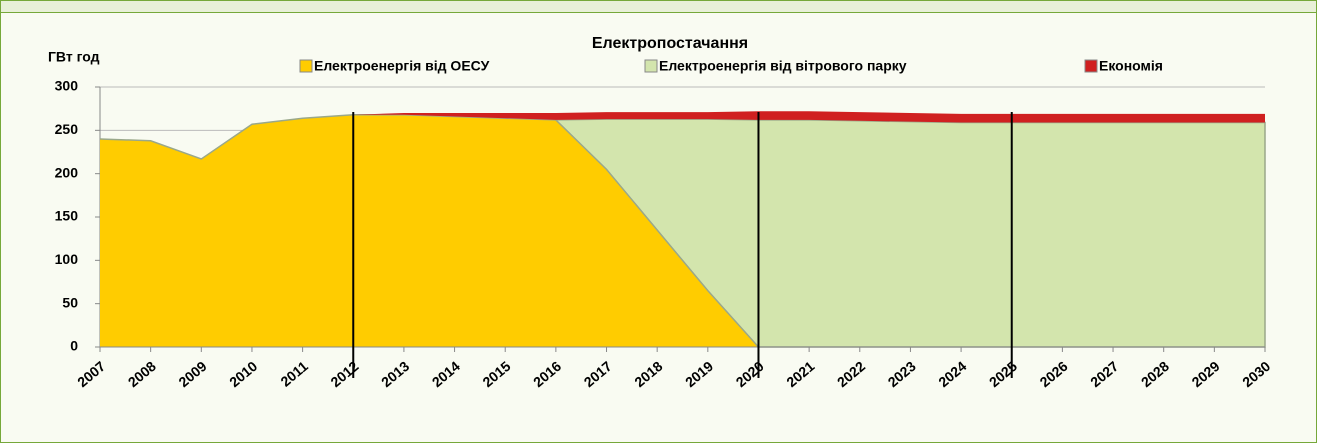 The height and width of the screenshot is (443, 1317). I want to click on area, so click(682, 135).